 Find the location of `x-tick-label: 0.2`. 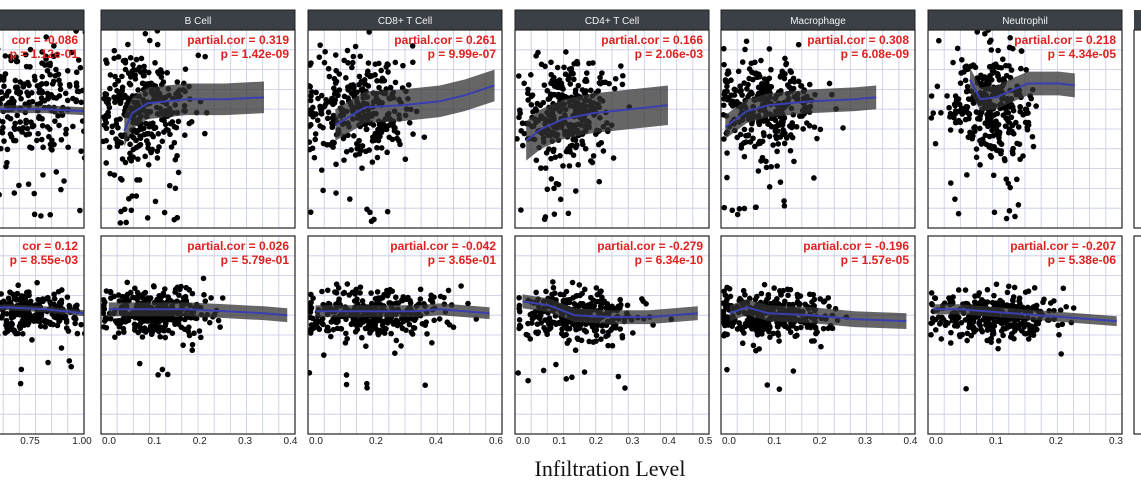

x-tick-label: 0.2 is located at coordinates (1056, 441).